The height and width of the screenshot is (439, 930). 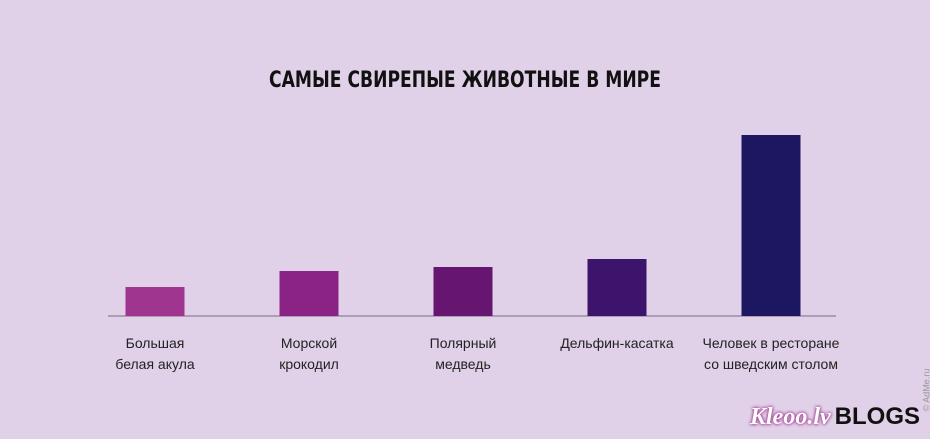 I want to click on logo-name: Kleoo.lv, so click(x=790, y=417).